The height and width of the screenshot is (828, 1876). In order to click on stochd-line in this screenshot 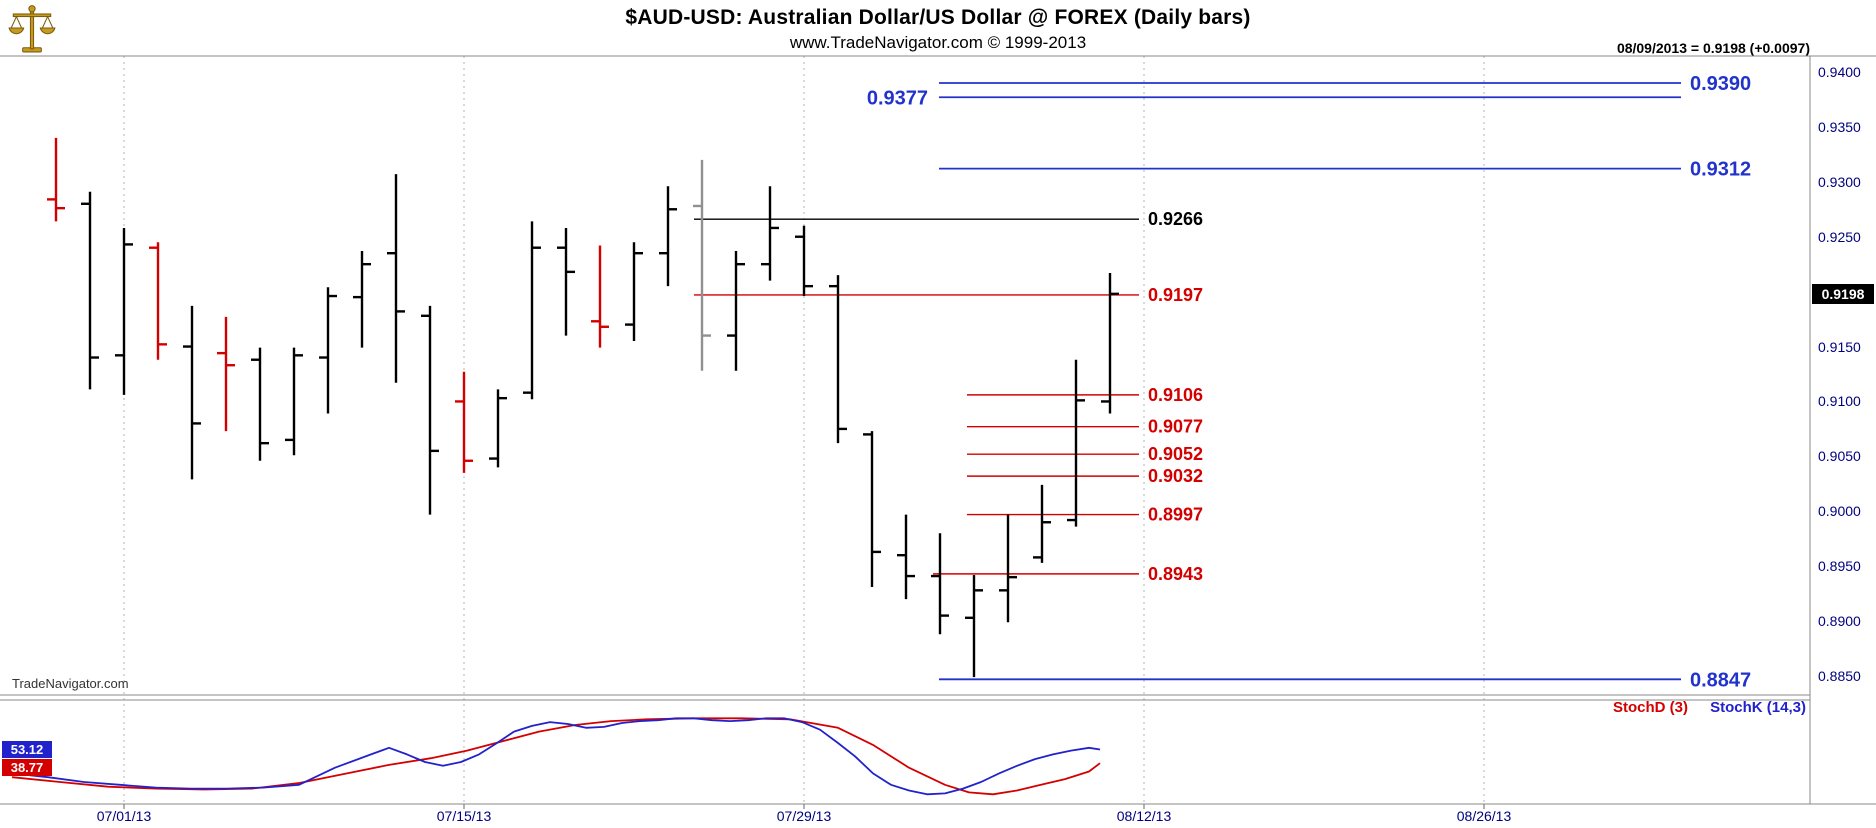, I will do `click(556, 756)`.